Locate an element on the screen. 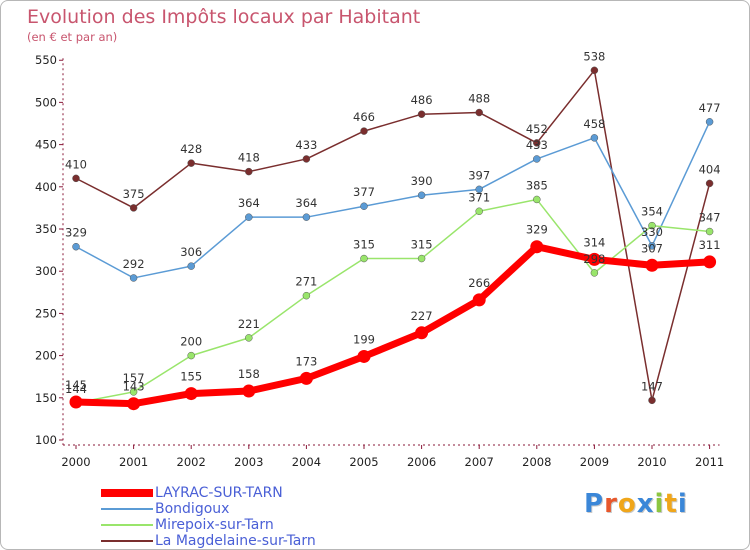 The width and height of the screenshot is (750, 550). data-label: 385 is located at coordinates (537, 185).